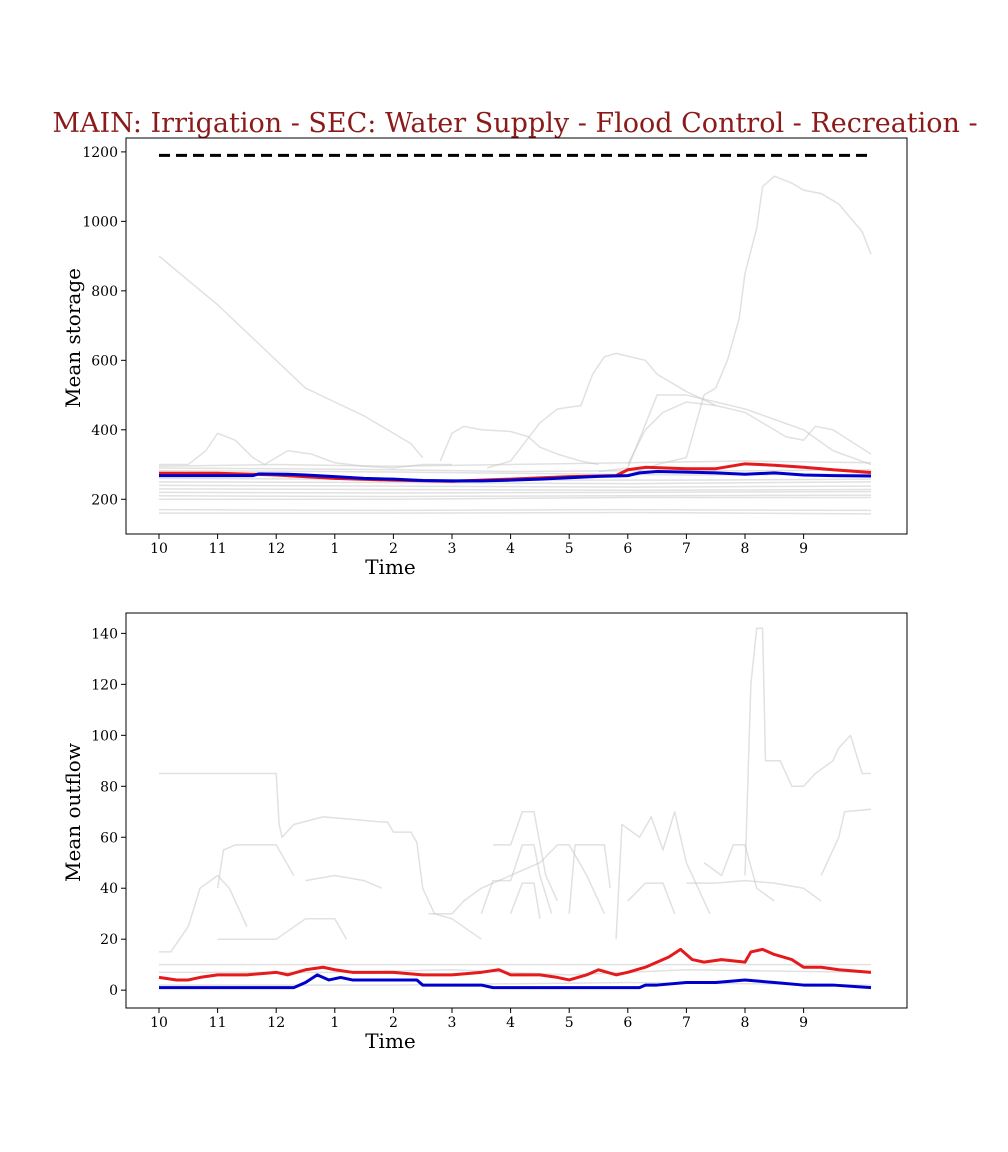  Describe the element at coordinates (803, 1023) in the screenshot. I see `outflow-x-tick-label: 9` at that location.